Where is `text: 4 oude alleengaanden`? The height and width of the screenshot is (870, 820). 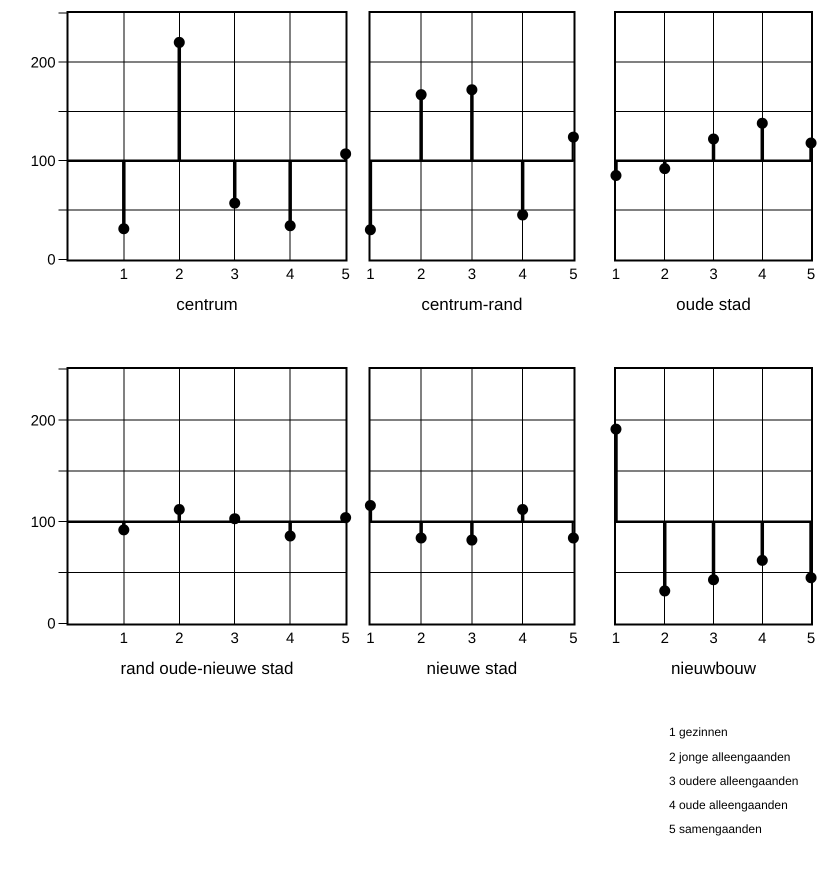
text: 4 oude alleengaanden is located at coordinates (728, 805).